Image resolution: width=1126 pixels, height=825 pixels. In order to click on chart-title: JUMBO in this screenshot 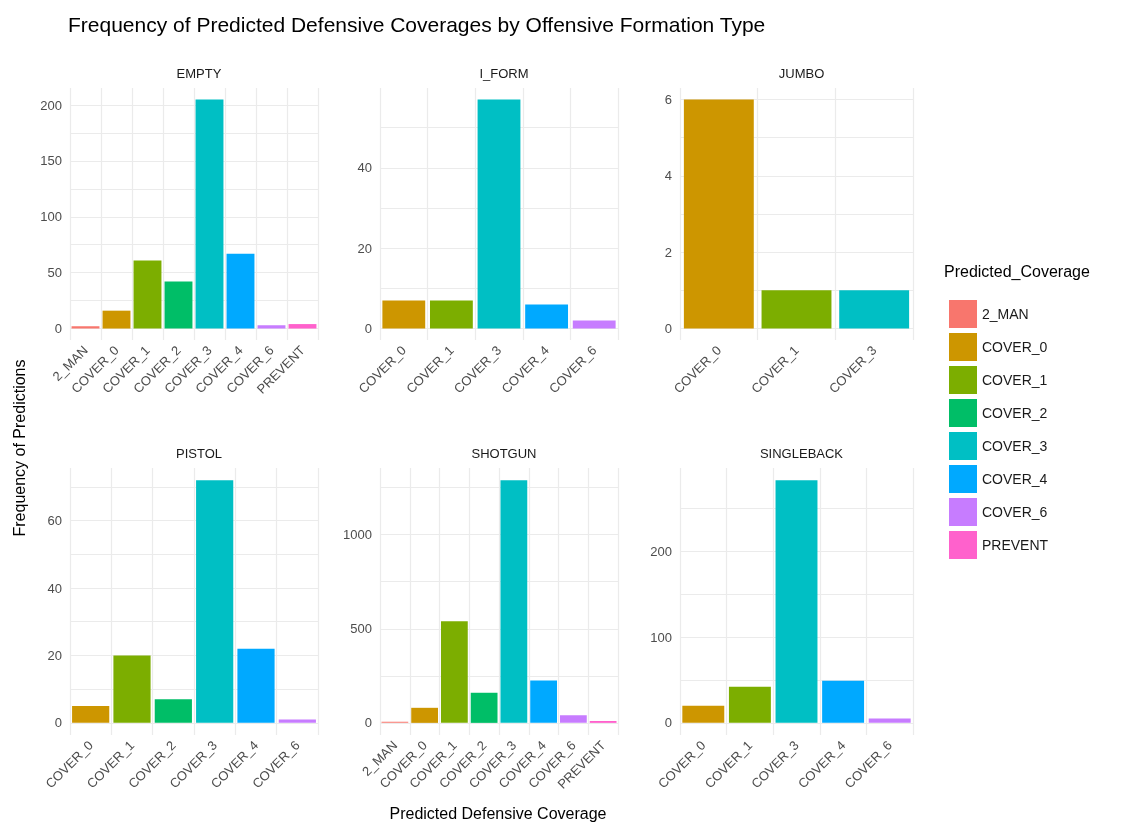, I will do `click(801, 73)`.